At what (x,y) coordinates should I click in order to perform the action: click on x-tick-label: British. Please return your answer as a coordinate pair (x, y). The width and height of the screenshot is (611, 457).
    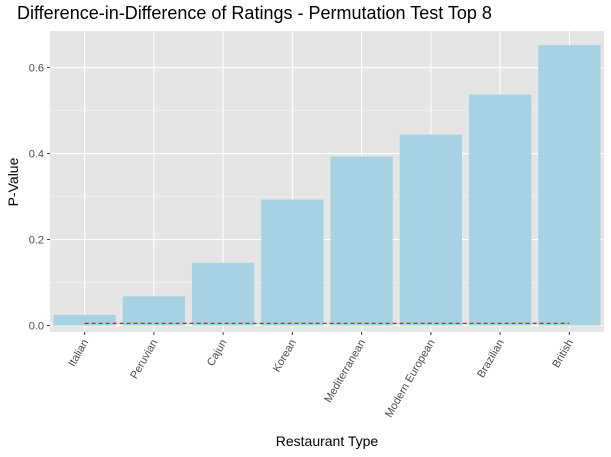
    Looking at the image, I should click on (563, 354).